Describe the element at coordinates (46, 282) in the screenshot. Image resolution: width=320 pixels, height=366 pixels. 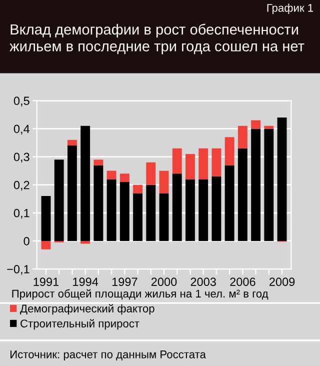
I see `x-tick-label: 1991` at that location.